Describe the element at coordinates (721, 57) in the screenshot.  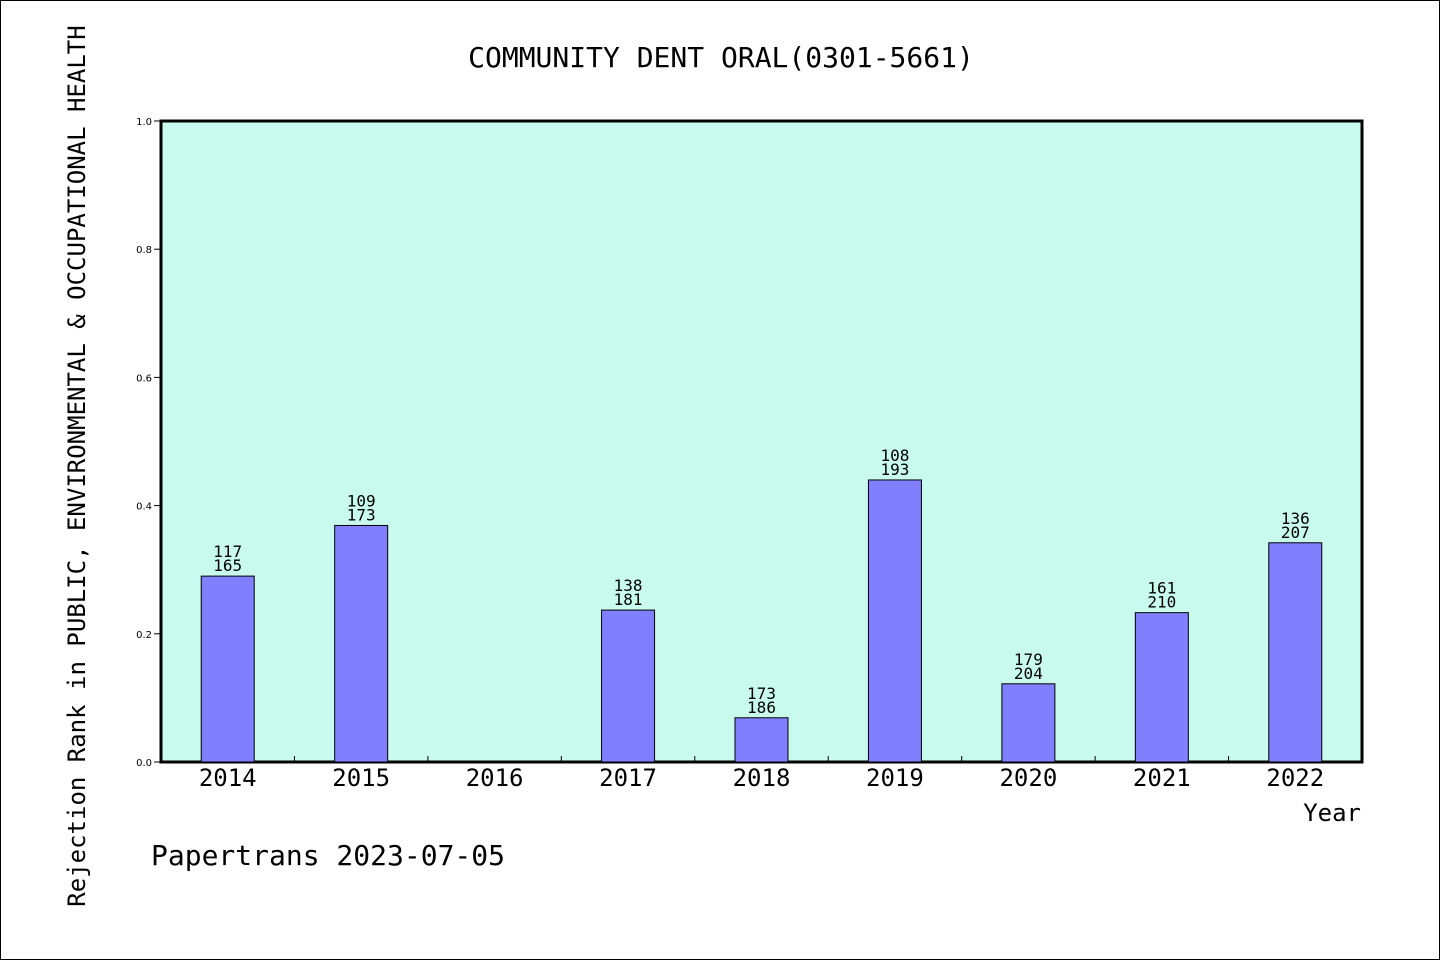
I see `chart-title: COMMUNITY DENT ORAL(0301-5661)` at that location.